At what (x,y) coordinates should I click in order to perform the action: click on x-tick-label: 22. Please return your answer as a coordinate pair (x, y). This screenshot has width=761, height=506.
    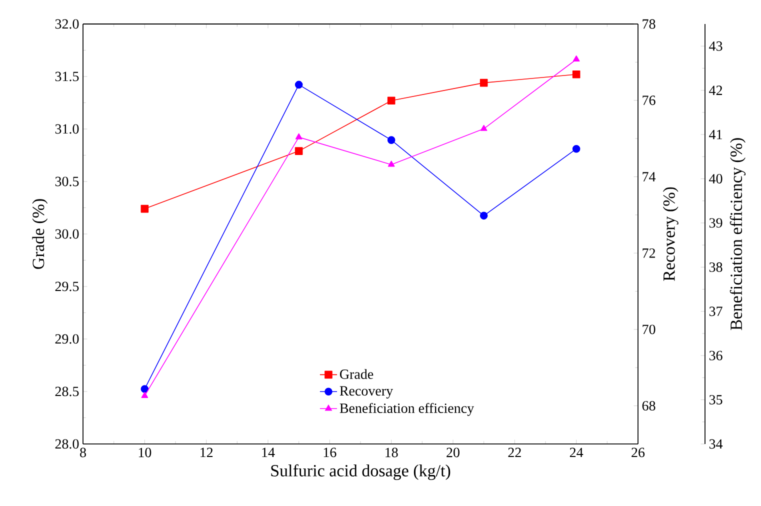
    Looking at the image, I should click on (514, 453).